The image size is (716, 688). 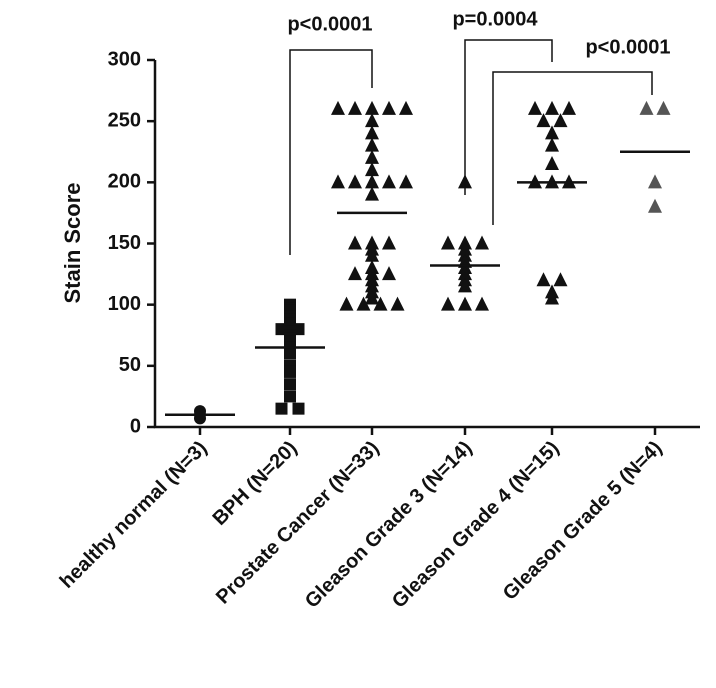 I want to click on y-tick-label: 100, so click(x=124, y=304).